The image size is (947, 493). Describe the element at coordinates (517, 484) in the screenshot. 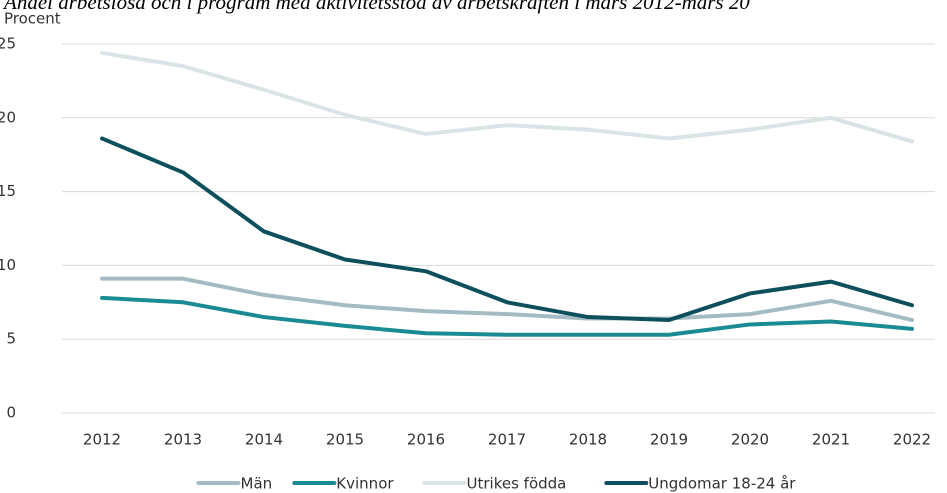

I see `legend-label: Utrikes födda` at that location.